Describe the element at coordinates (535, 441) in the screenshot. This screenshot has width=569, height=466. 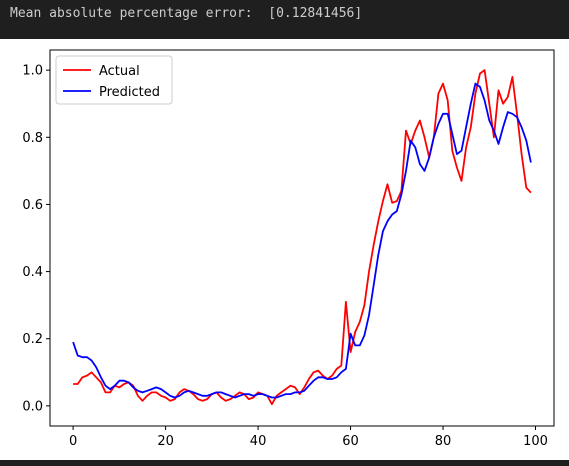
I see `x-tick-label: 100` at that location.